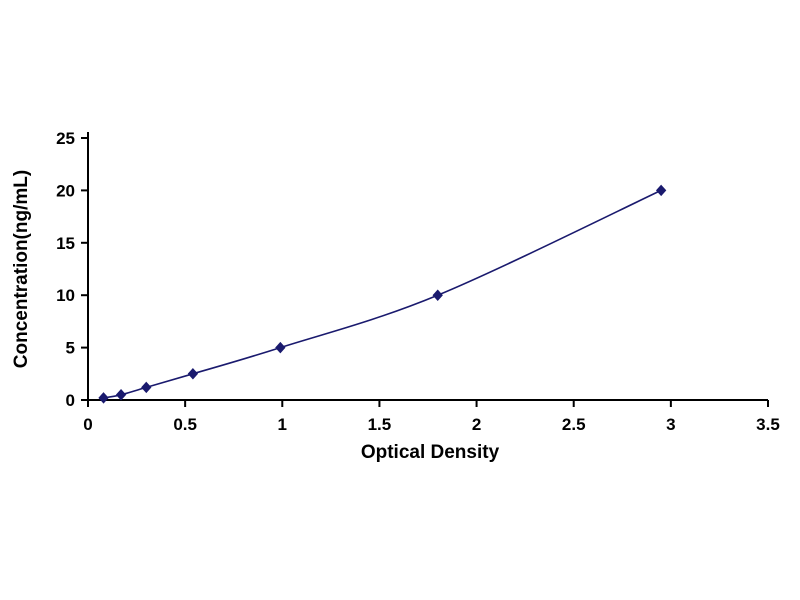 The height and width of the screenshot is (600, 800). I want to click on y-tick-label: 10, so click(65, 295).